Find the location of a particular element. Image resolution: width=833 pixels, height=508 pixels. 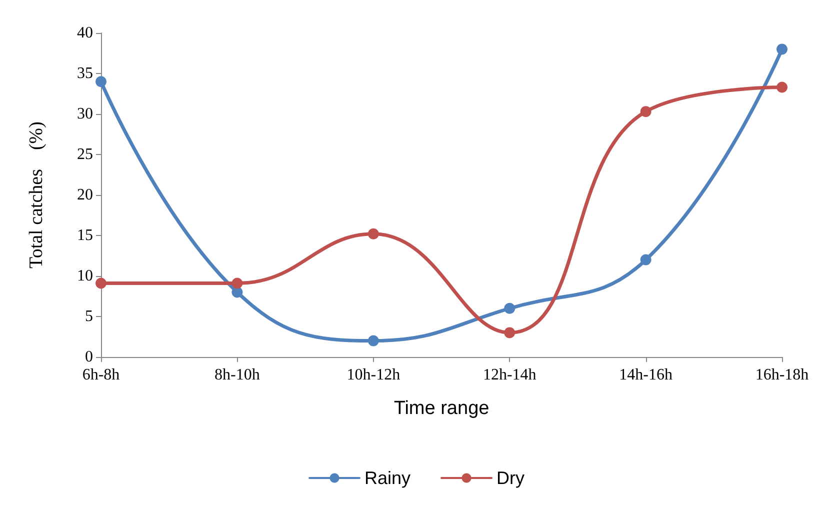

x-axis-title: Time range is located at coordinates (442, 408).